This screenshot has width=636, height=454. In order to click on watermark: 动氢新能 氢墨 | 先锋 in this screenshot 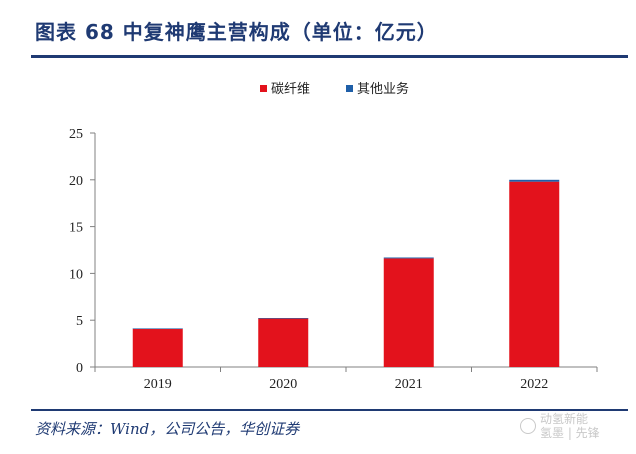, I will do `click(560, 426)`.